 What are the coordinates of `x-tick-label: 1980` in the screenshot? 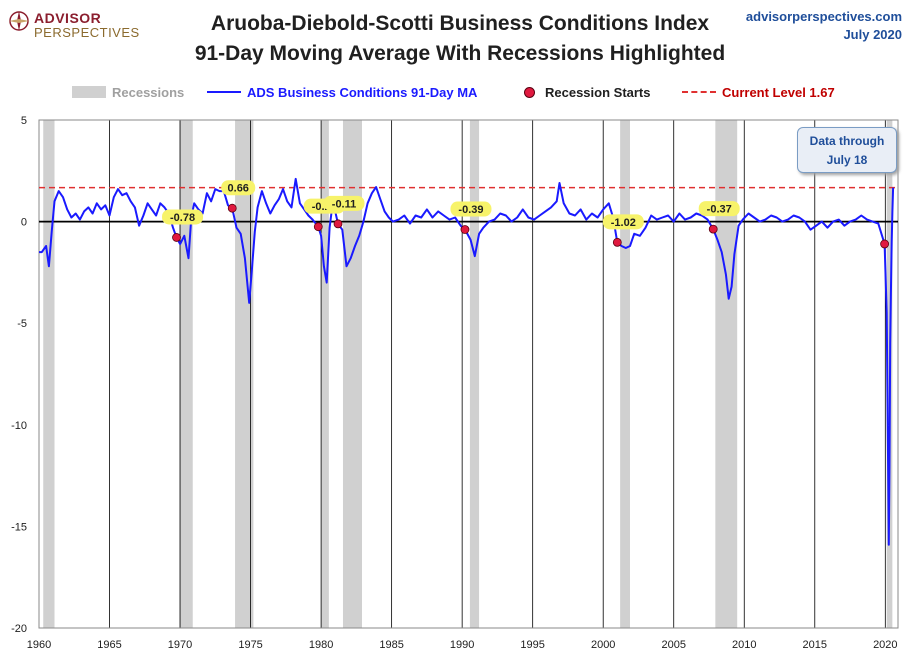 It's located at (321, 645).